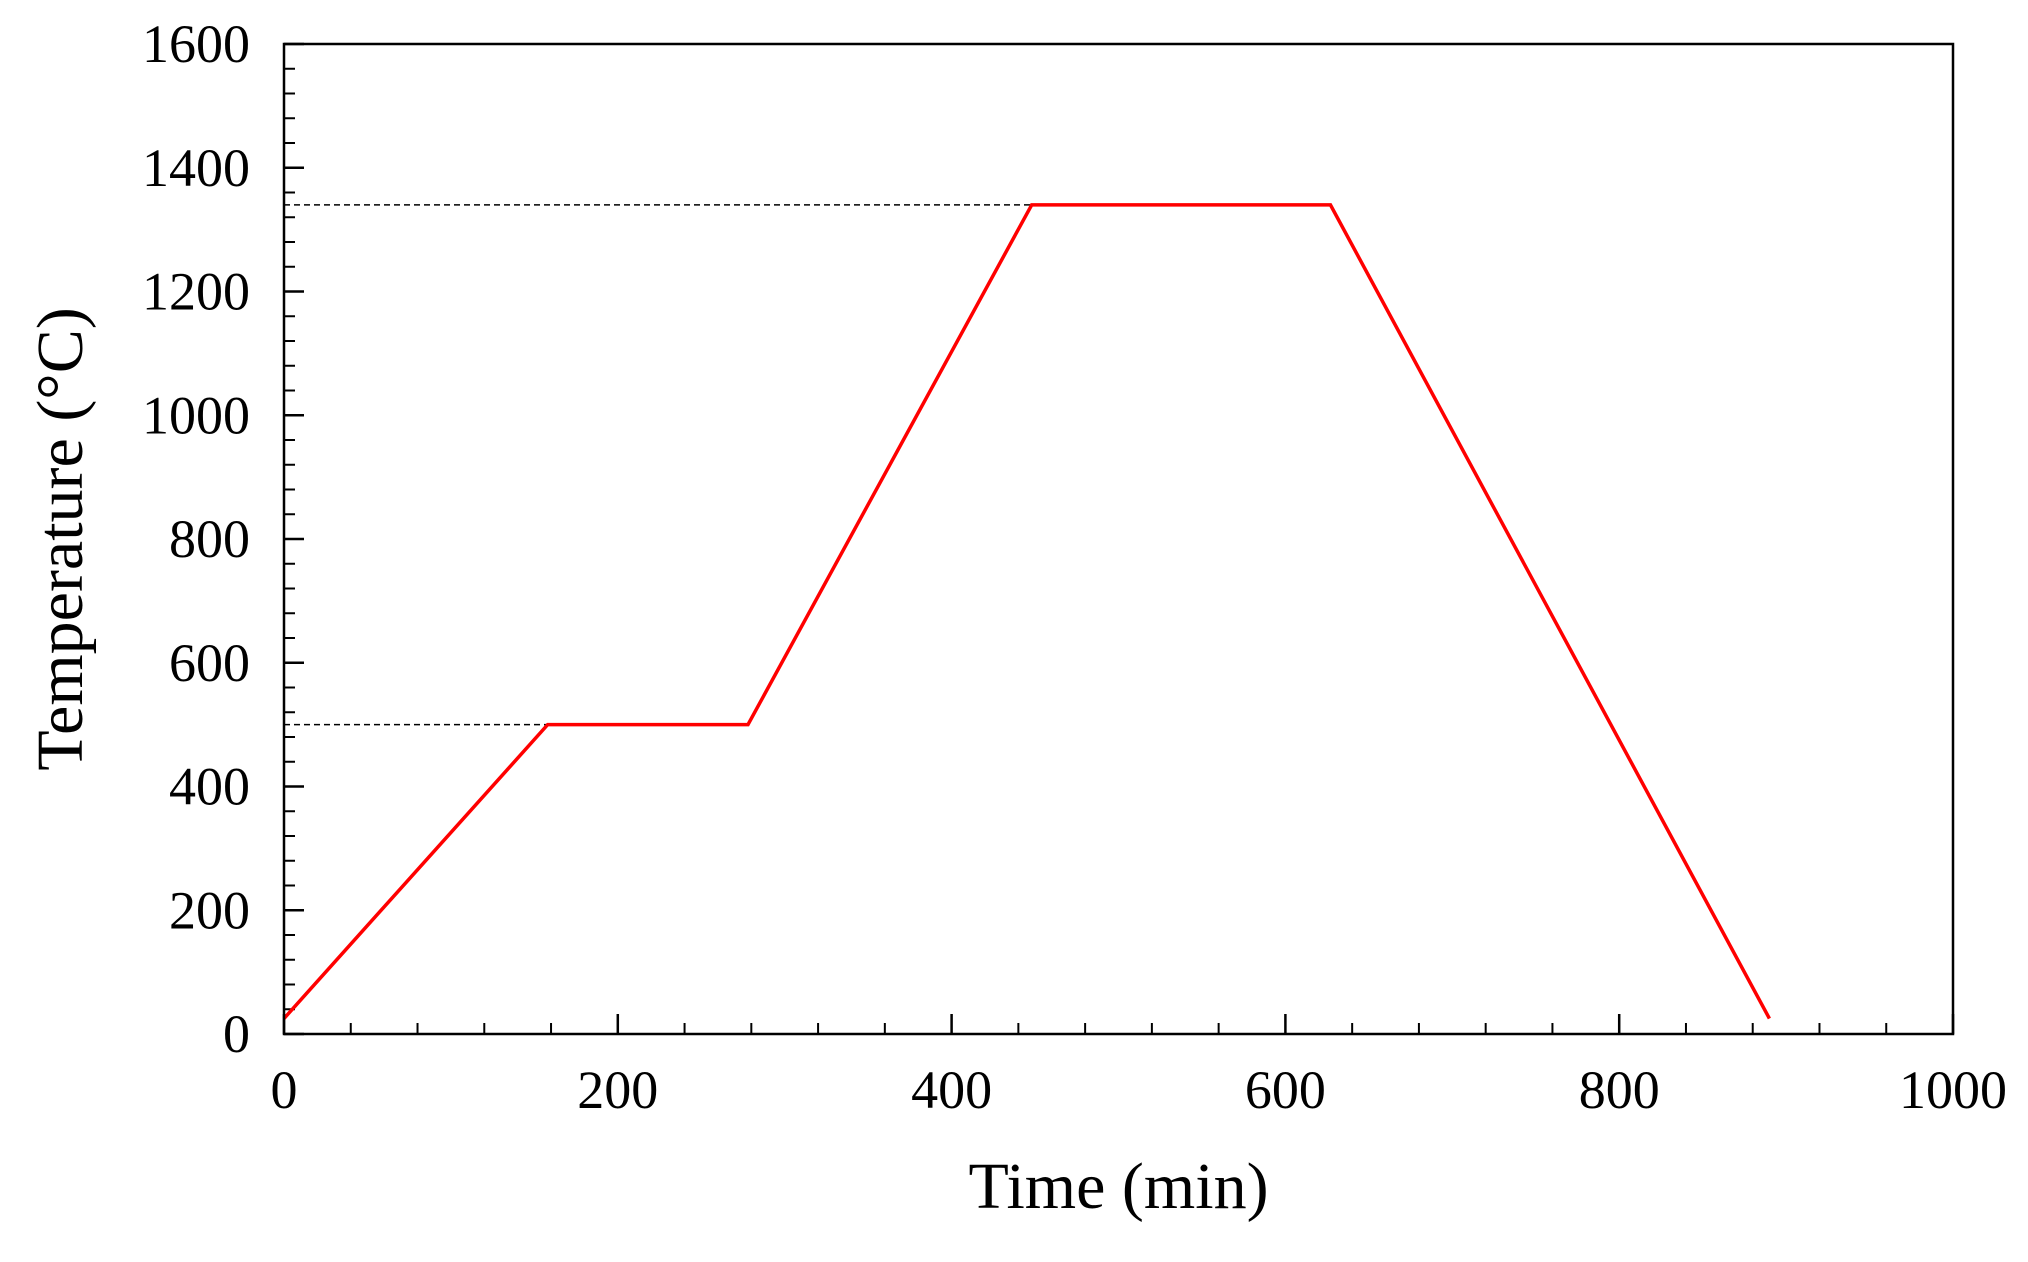 The width and height of the screenshot is (2028, 1262). I want to click on x-tick-label: 400, so click(951, 1090).